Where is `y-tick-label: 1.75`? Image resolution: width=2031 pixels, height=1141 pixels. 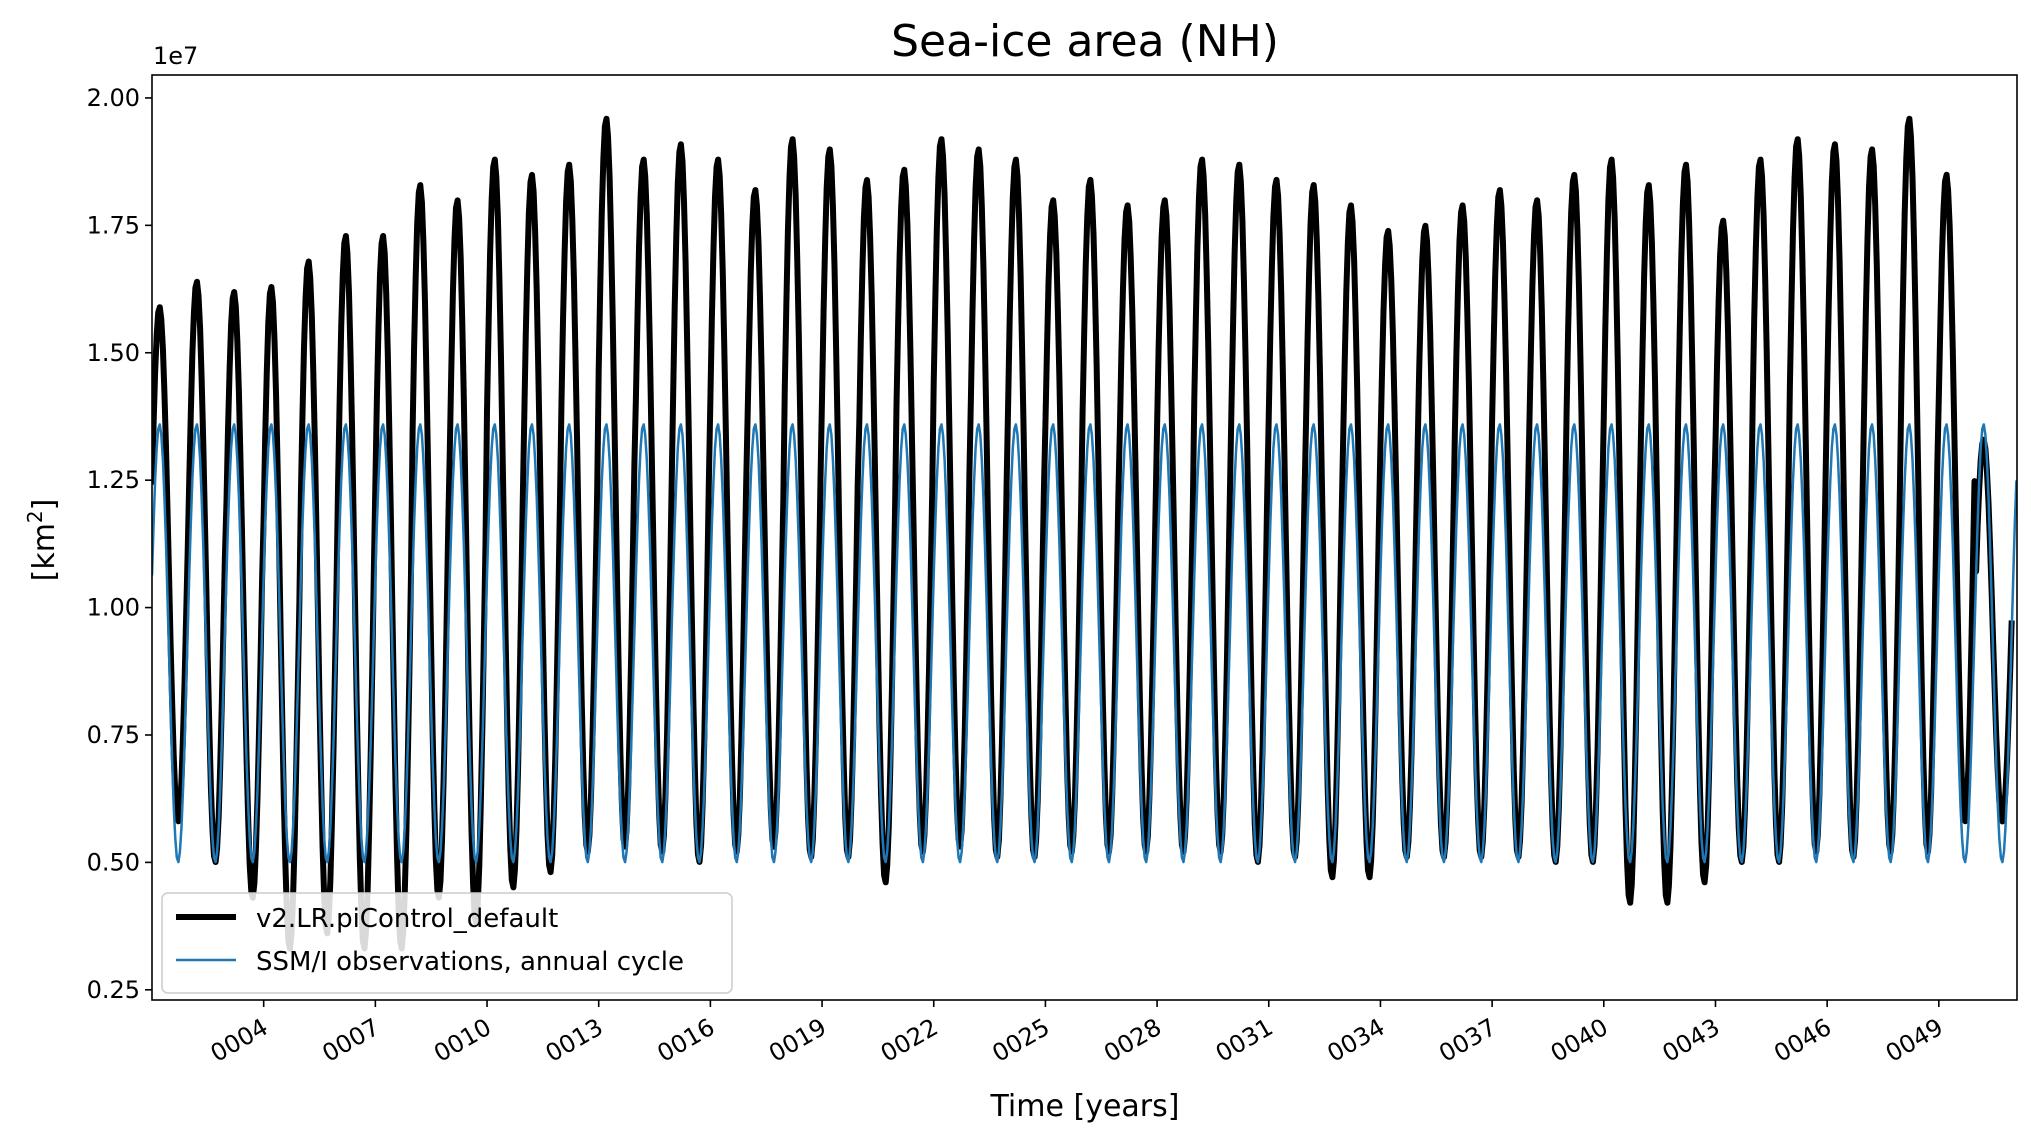
y-tick-label: 1.75 is located at coordinates (113, 225).